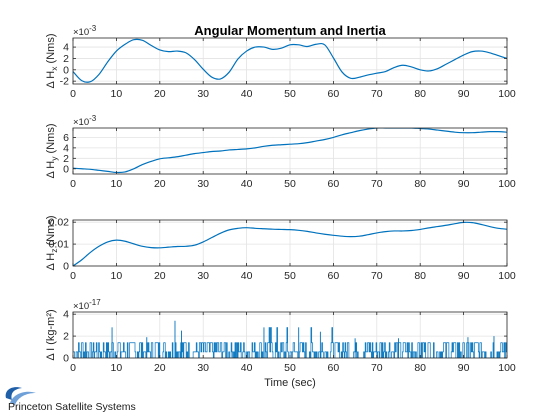  I want to click on series-step-noise, so click(290, 342).